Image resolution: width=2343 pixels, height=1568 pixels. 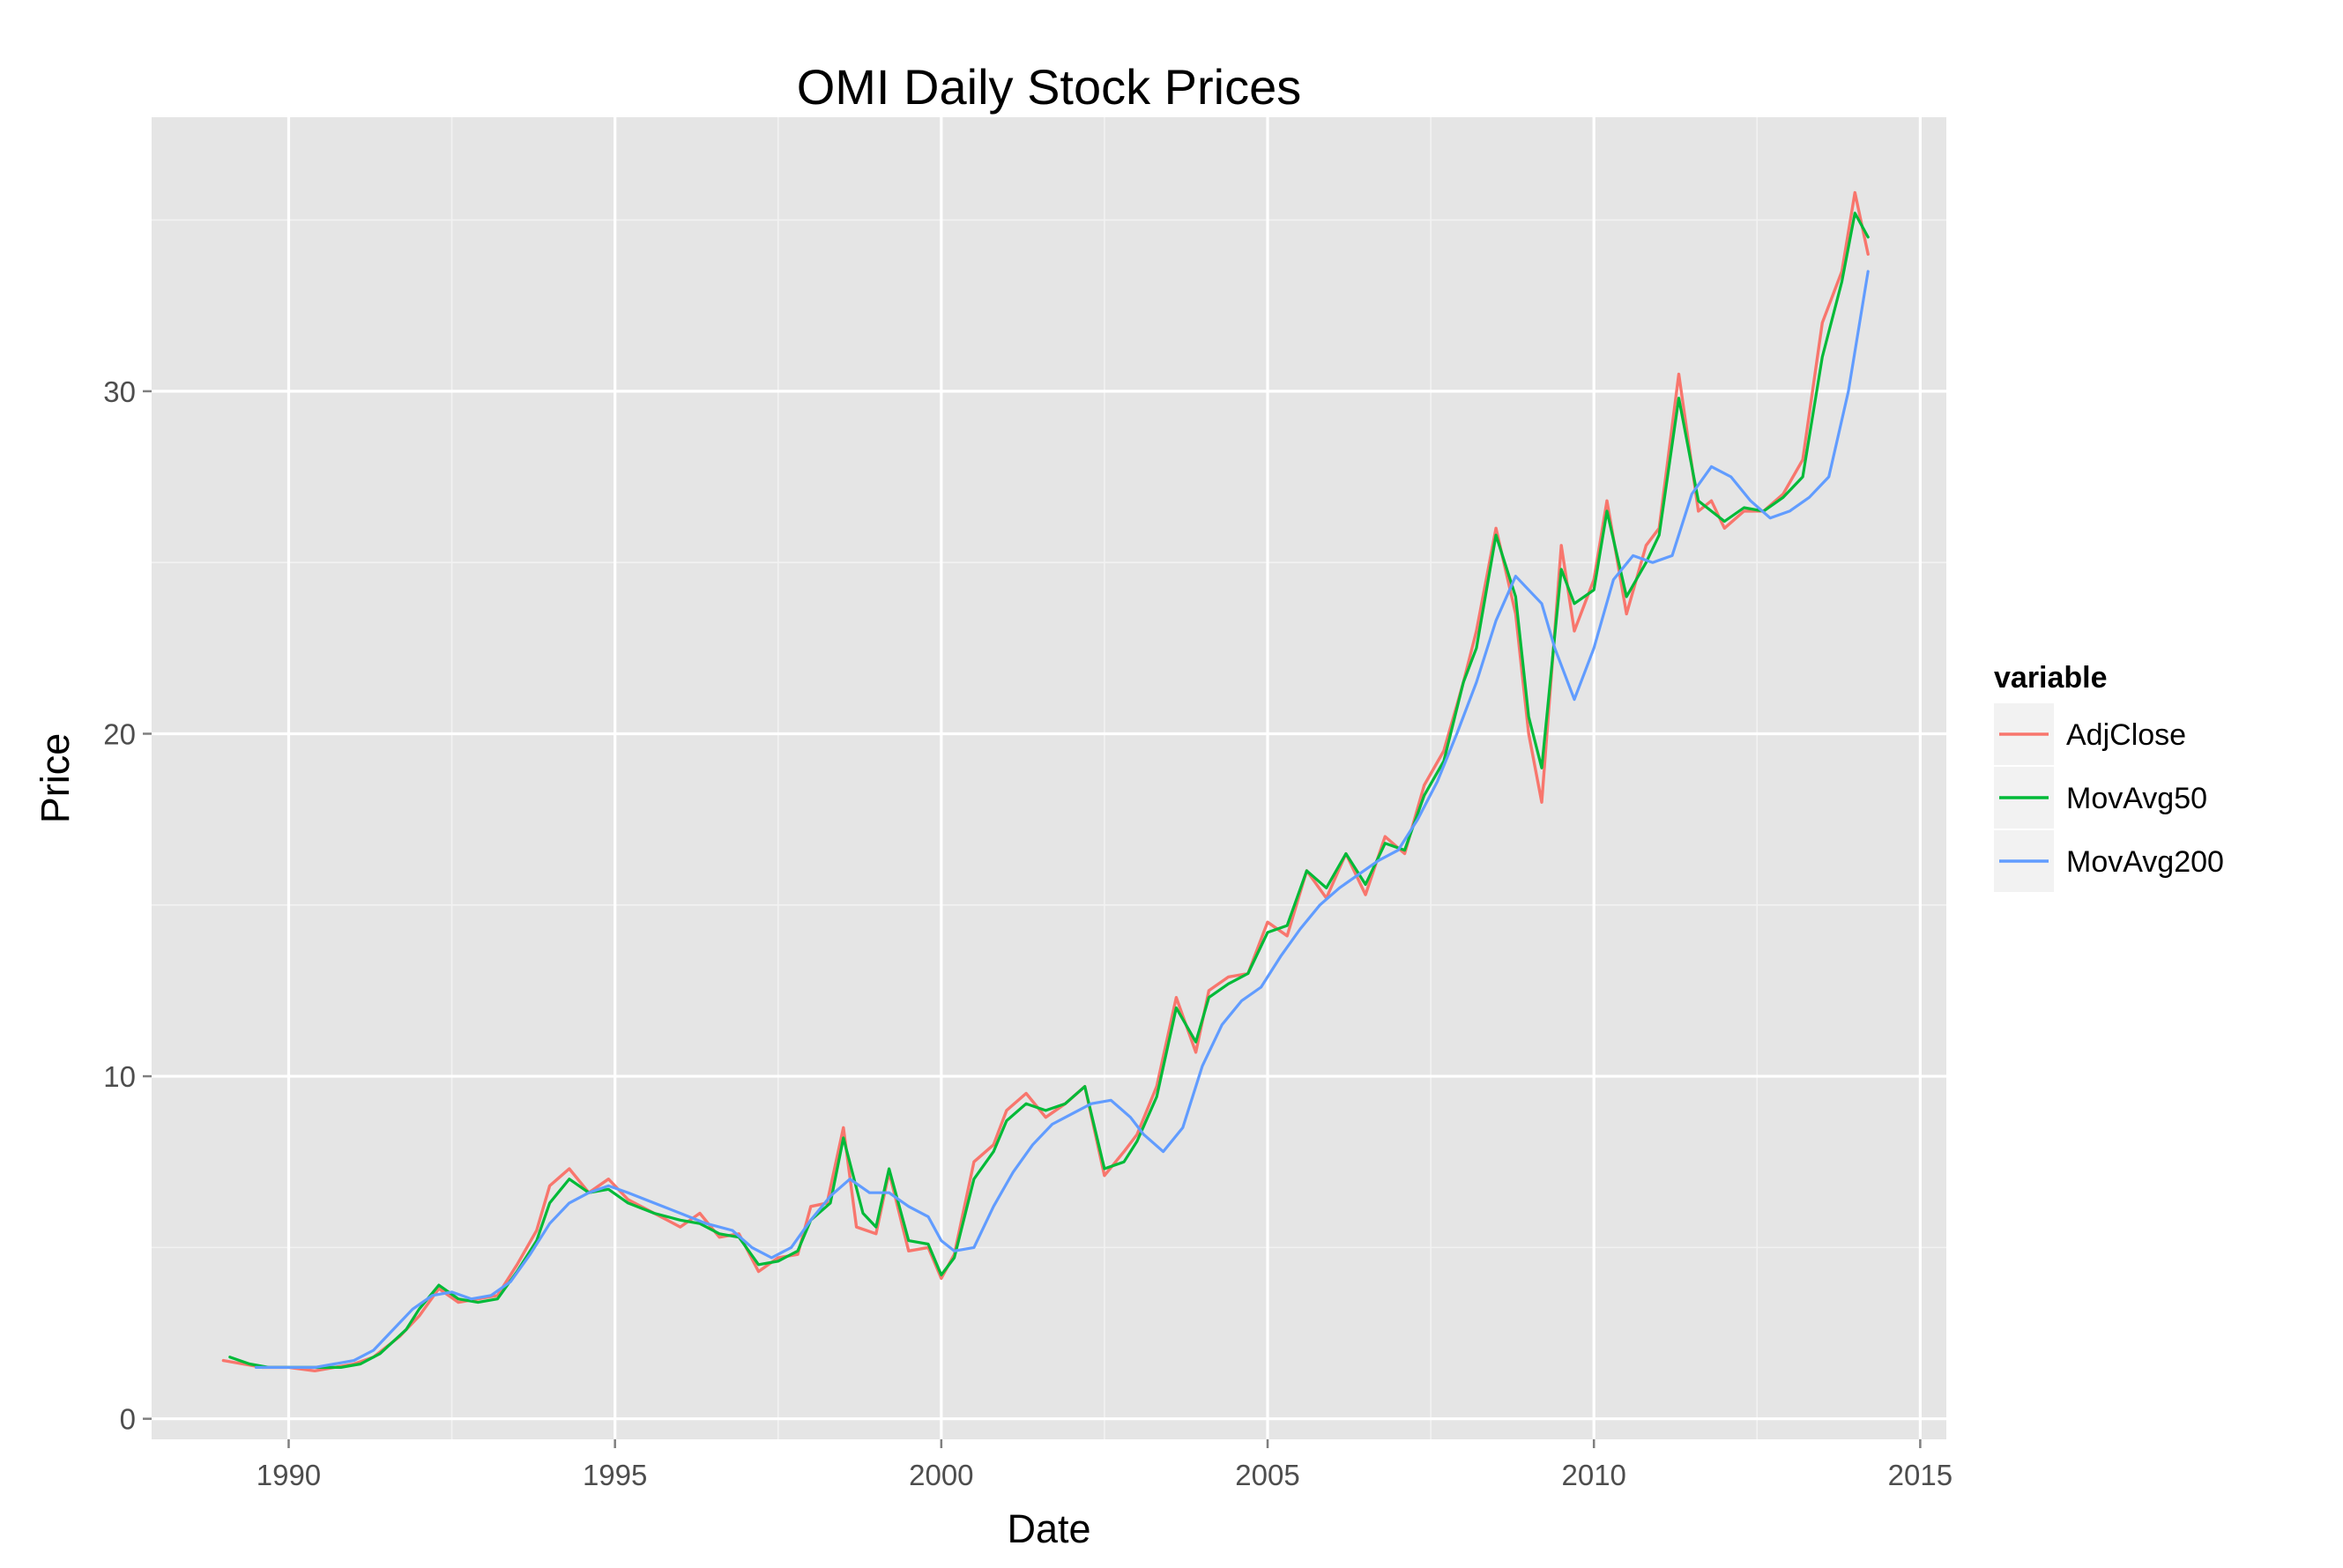 I want to click on y-tick-label: 20, so click(x=119, y=733).